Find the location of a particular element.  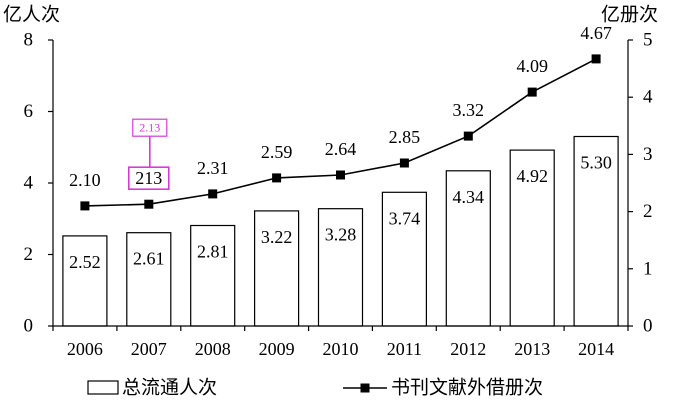

bar-value-label: 3.28 is located at coordinates (341, 235).